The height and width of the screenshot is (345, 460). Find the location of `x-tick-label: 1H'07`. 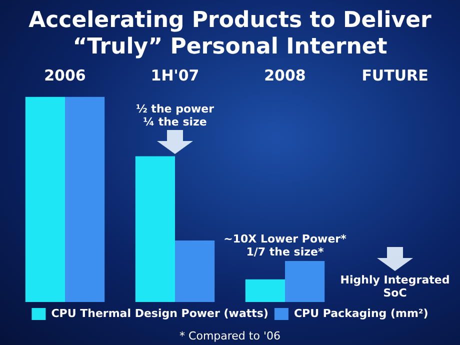

x-tick-label: 1H'07 is located at coordinates (175, 75).